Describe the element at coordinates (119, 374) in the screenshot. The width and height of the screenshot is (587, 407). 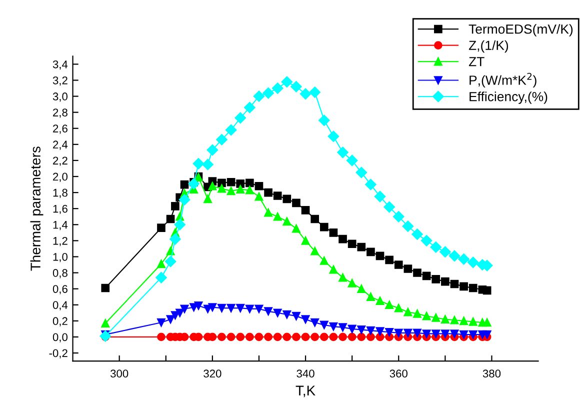
I see `x-tick-label: 300` at that location.